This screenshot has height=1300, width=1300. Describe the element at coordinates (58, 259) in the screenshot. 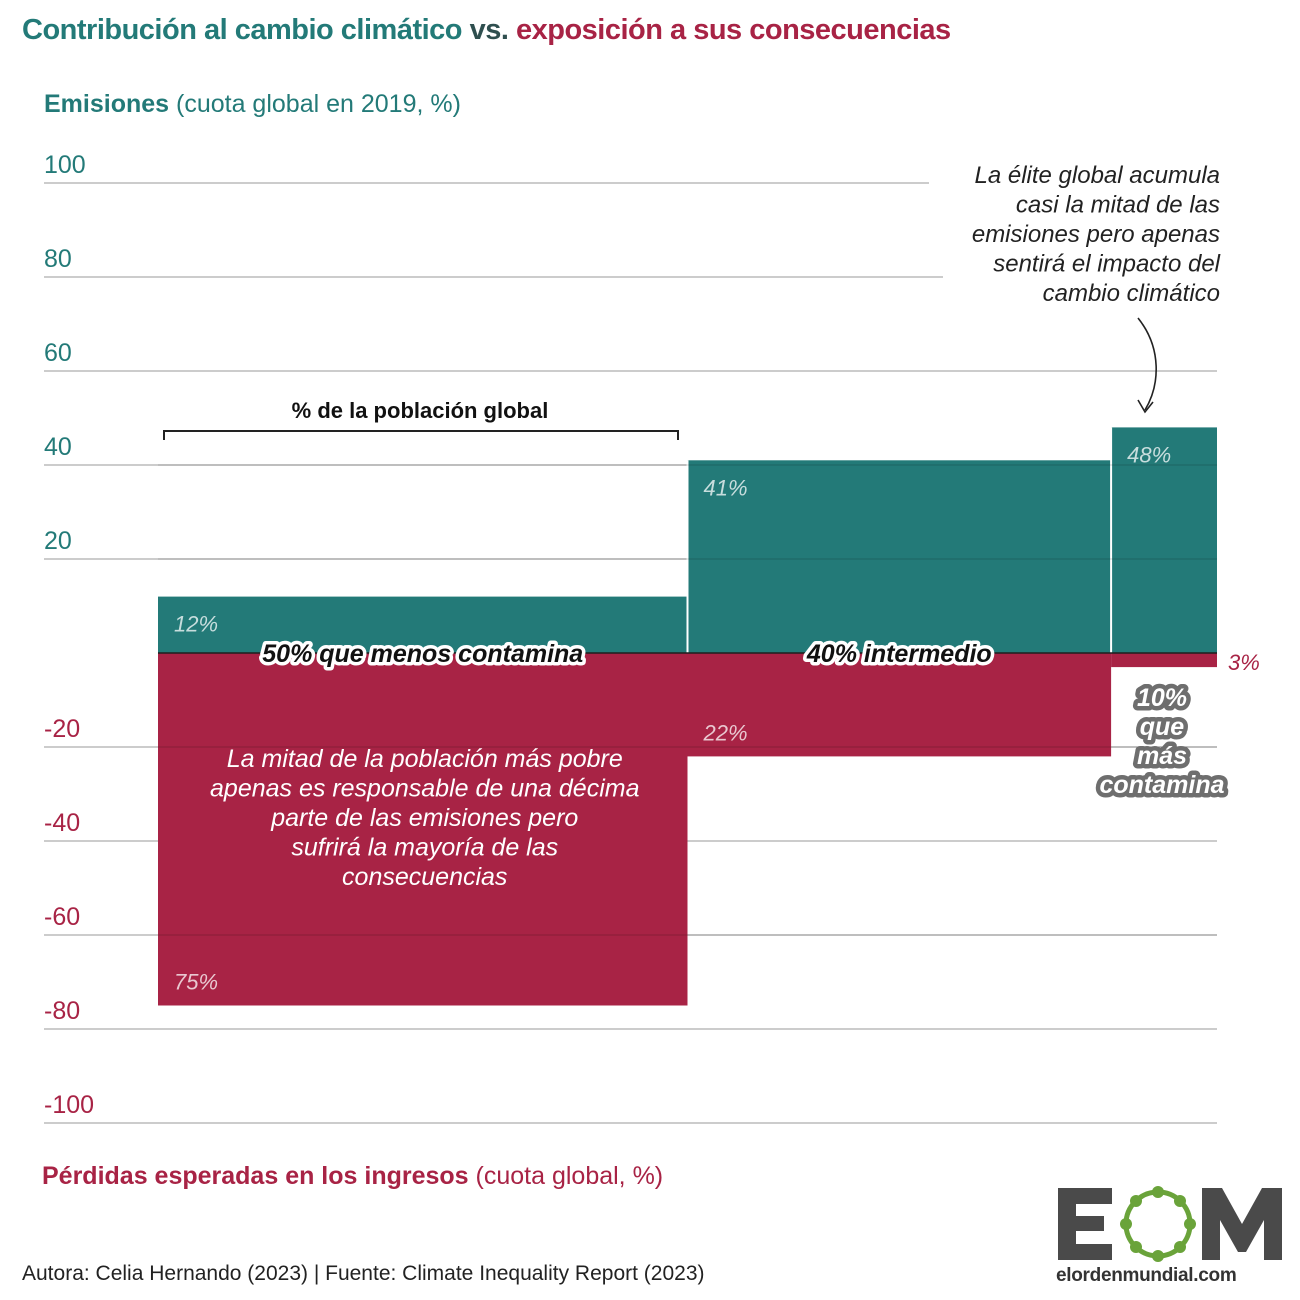

I see `y-tick-label: 80` at that location.